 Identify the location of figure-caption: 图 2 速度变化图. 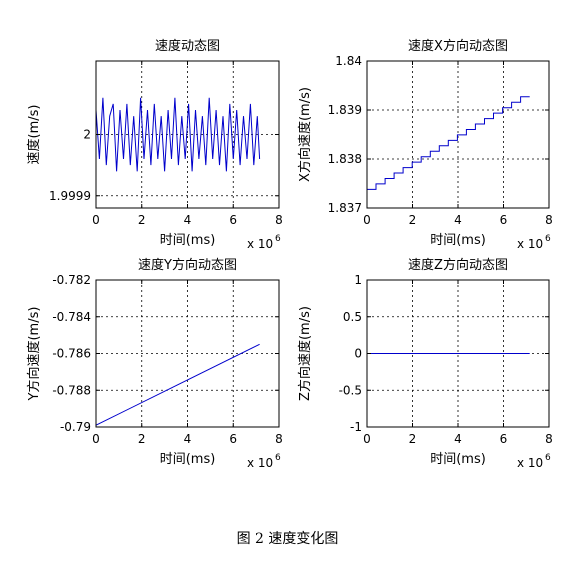
(287, 539).